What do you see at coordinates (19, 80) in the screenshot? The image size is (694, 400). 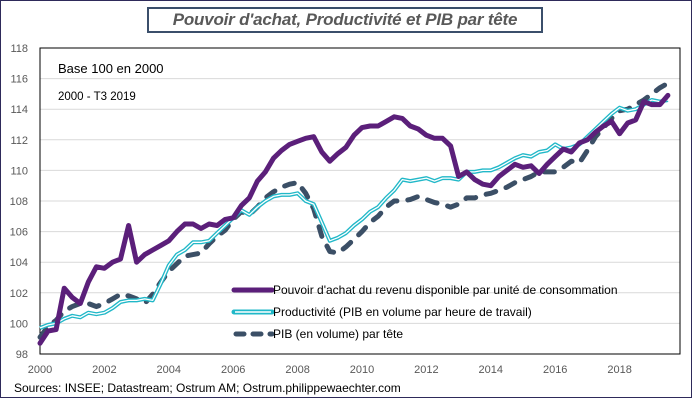 I see `y-tick-label: 116` at bounding box center [19, 80].